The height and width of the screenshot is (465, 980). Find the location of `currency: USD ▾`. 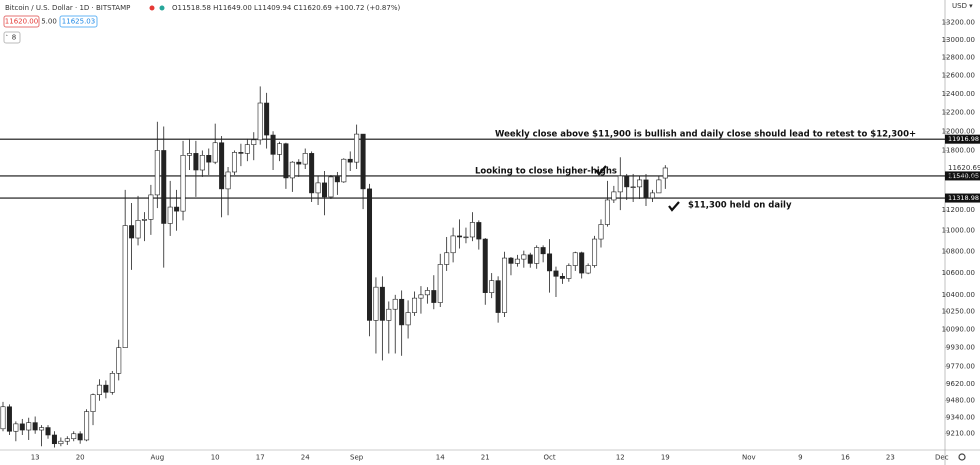

currency: USD ▾ is located at coordinates (962, 6).